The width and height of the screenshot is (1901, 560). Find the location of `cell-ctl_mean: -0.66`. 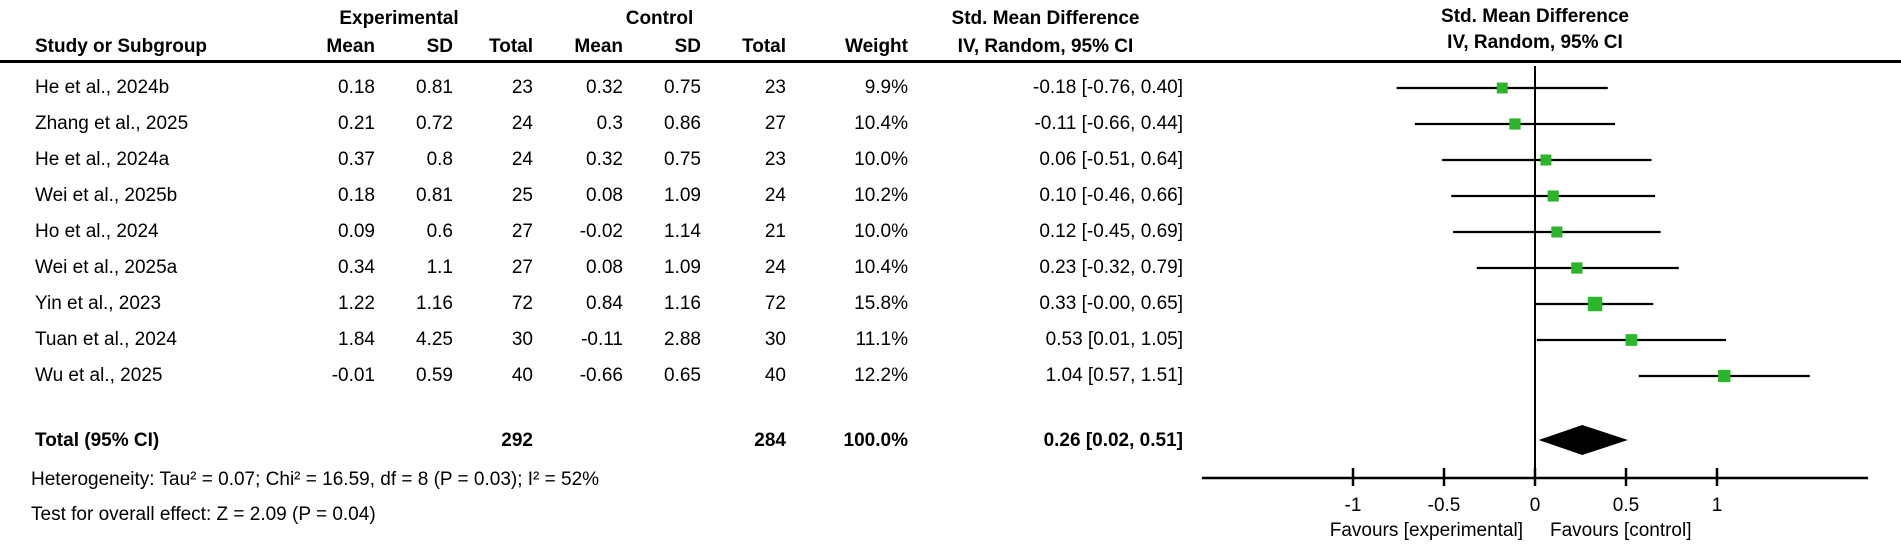

cell-ctl_mean: -0.66 is located at coordinates (601, 375).